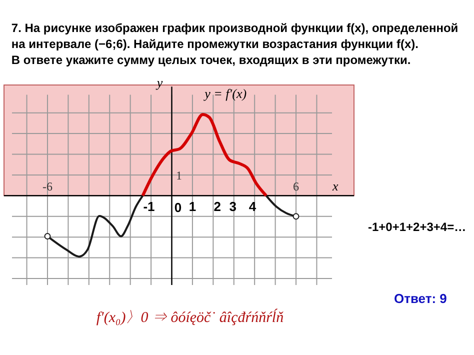  Describe the element at coordinates (224, 94) in the screenshot. I see `text: y = f′(x)` at that location.